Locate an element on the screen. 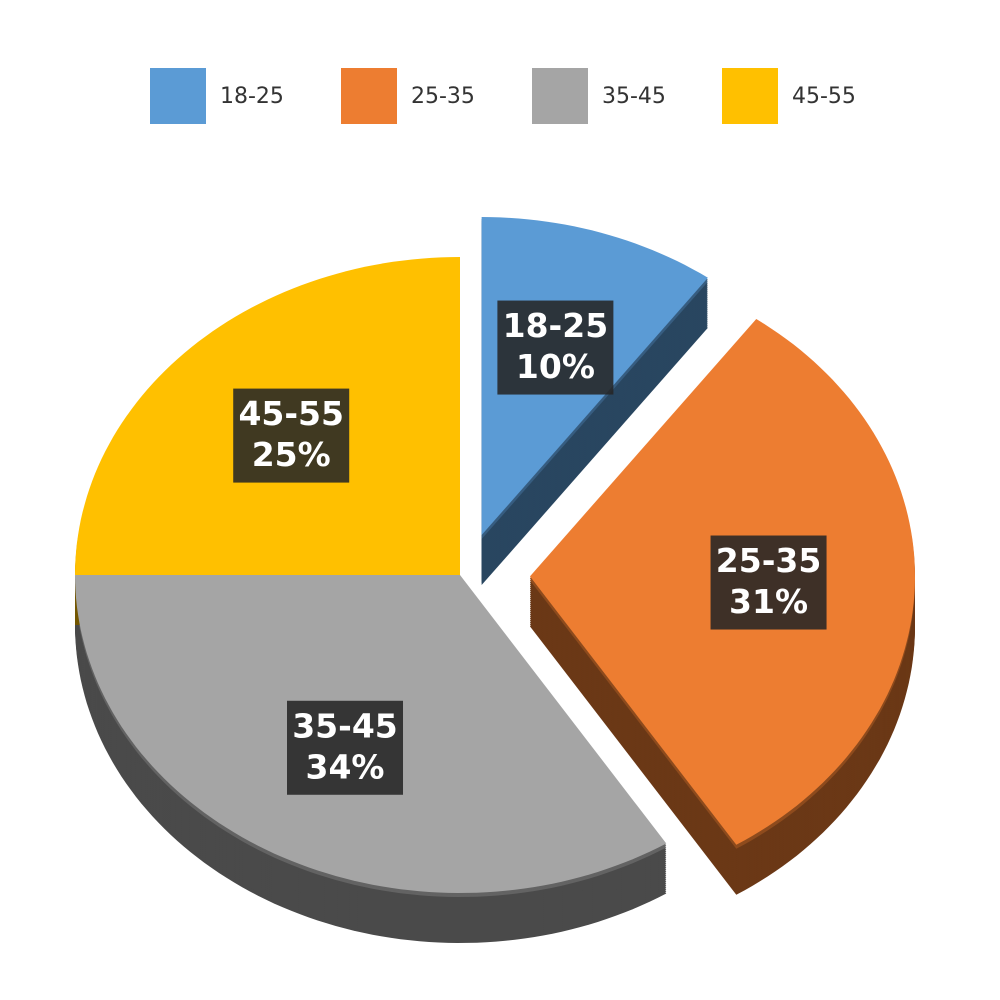 The width and height of the screenshot is (1000, 1000). data-label-category: 25-35 is located at coordinates (769, 560).